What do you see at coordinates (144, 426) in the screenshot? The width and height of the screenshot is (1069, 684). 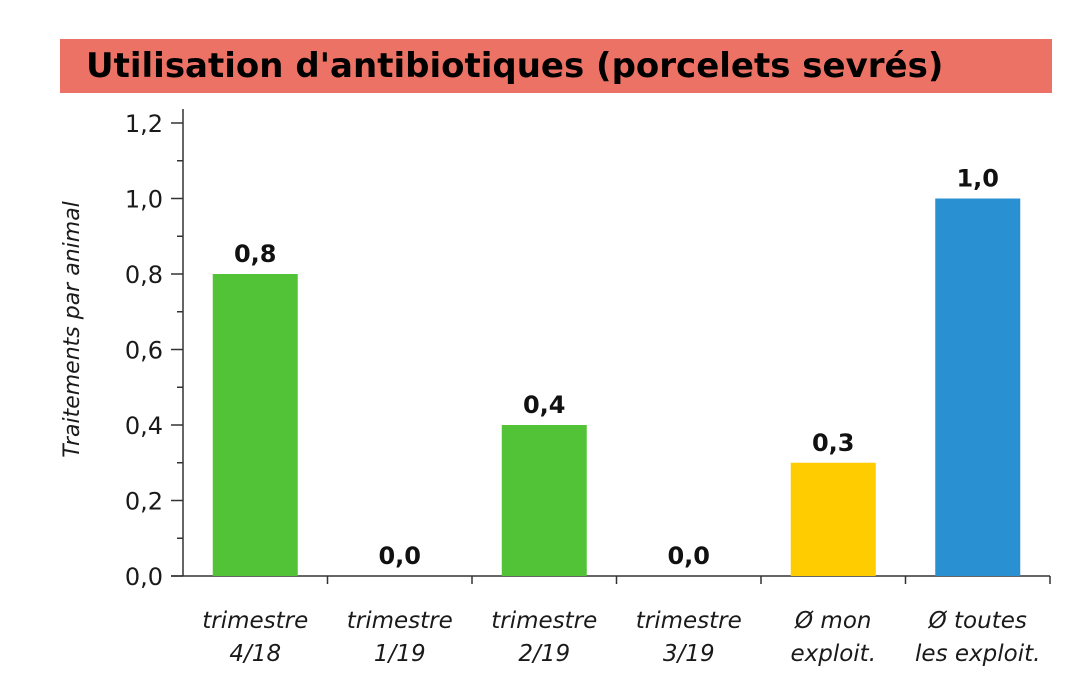 I see `y-tick-label: 0,4` at bounding box center [144, 426].